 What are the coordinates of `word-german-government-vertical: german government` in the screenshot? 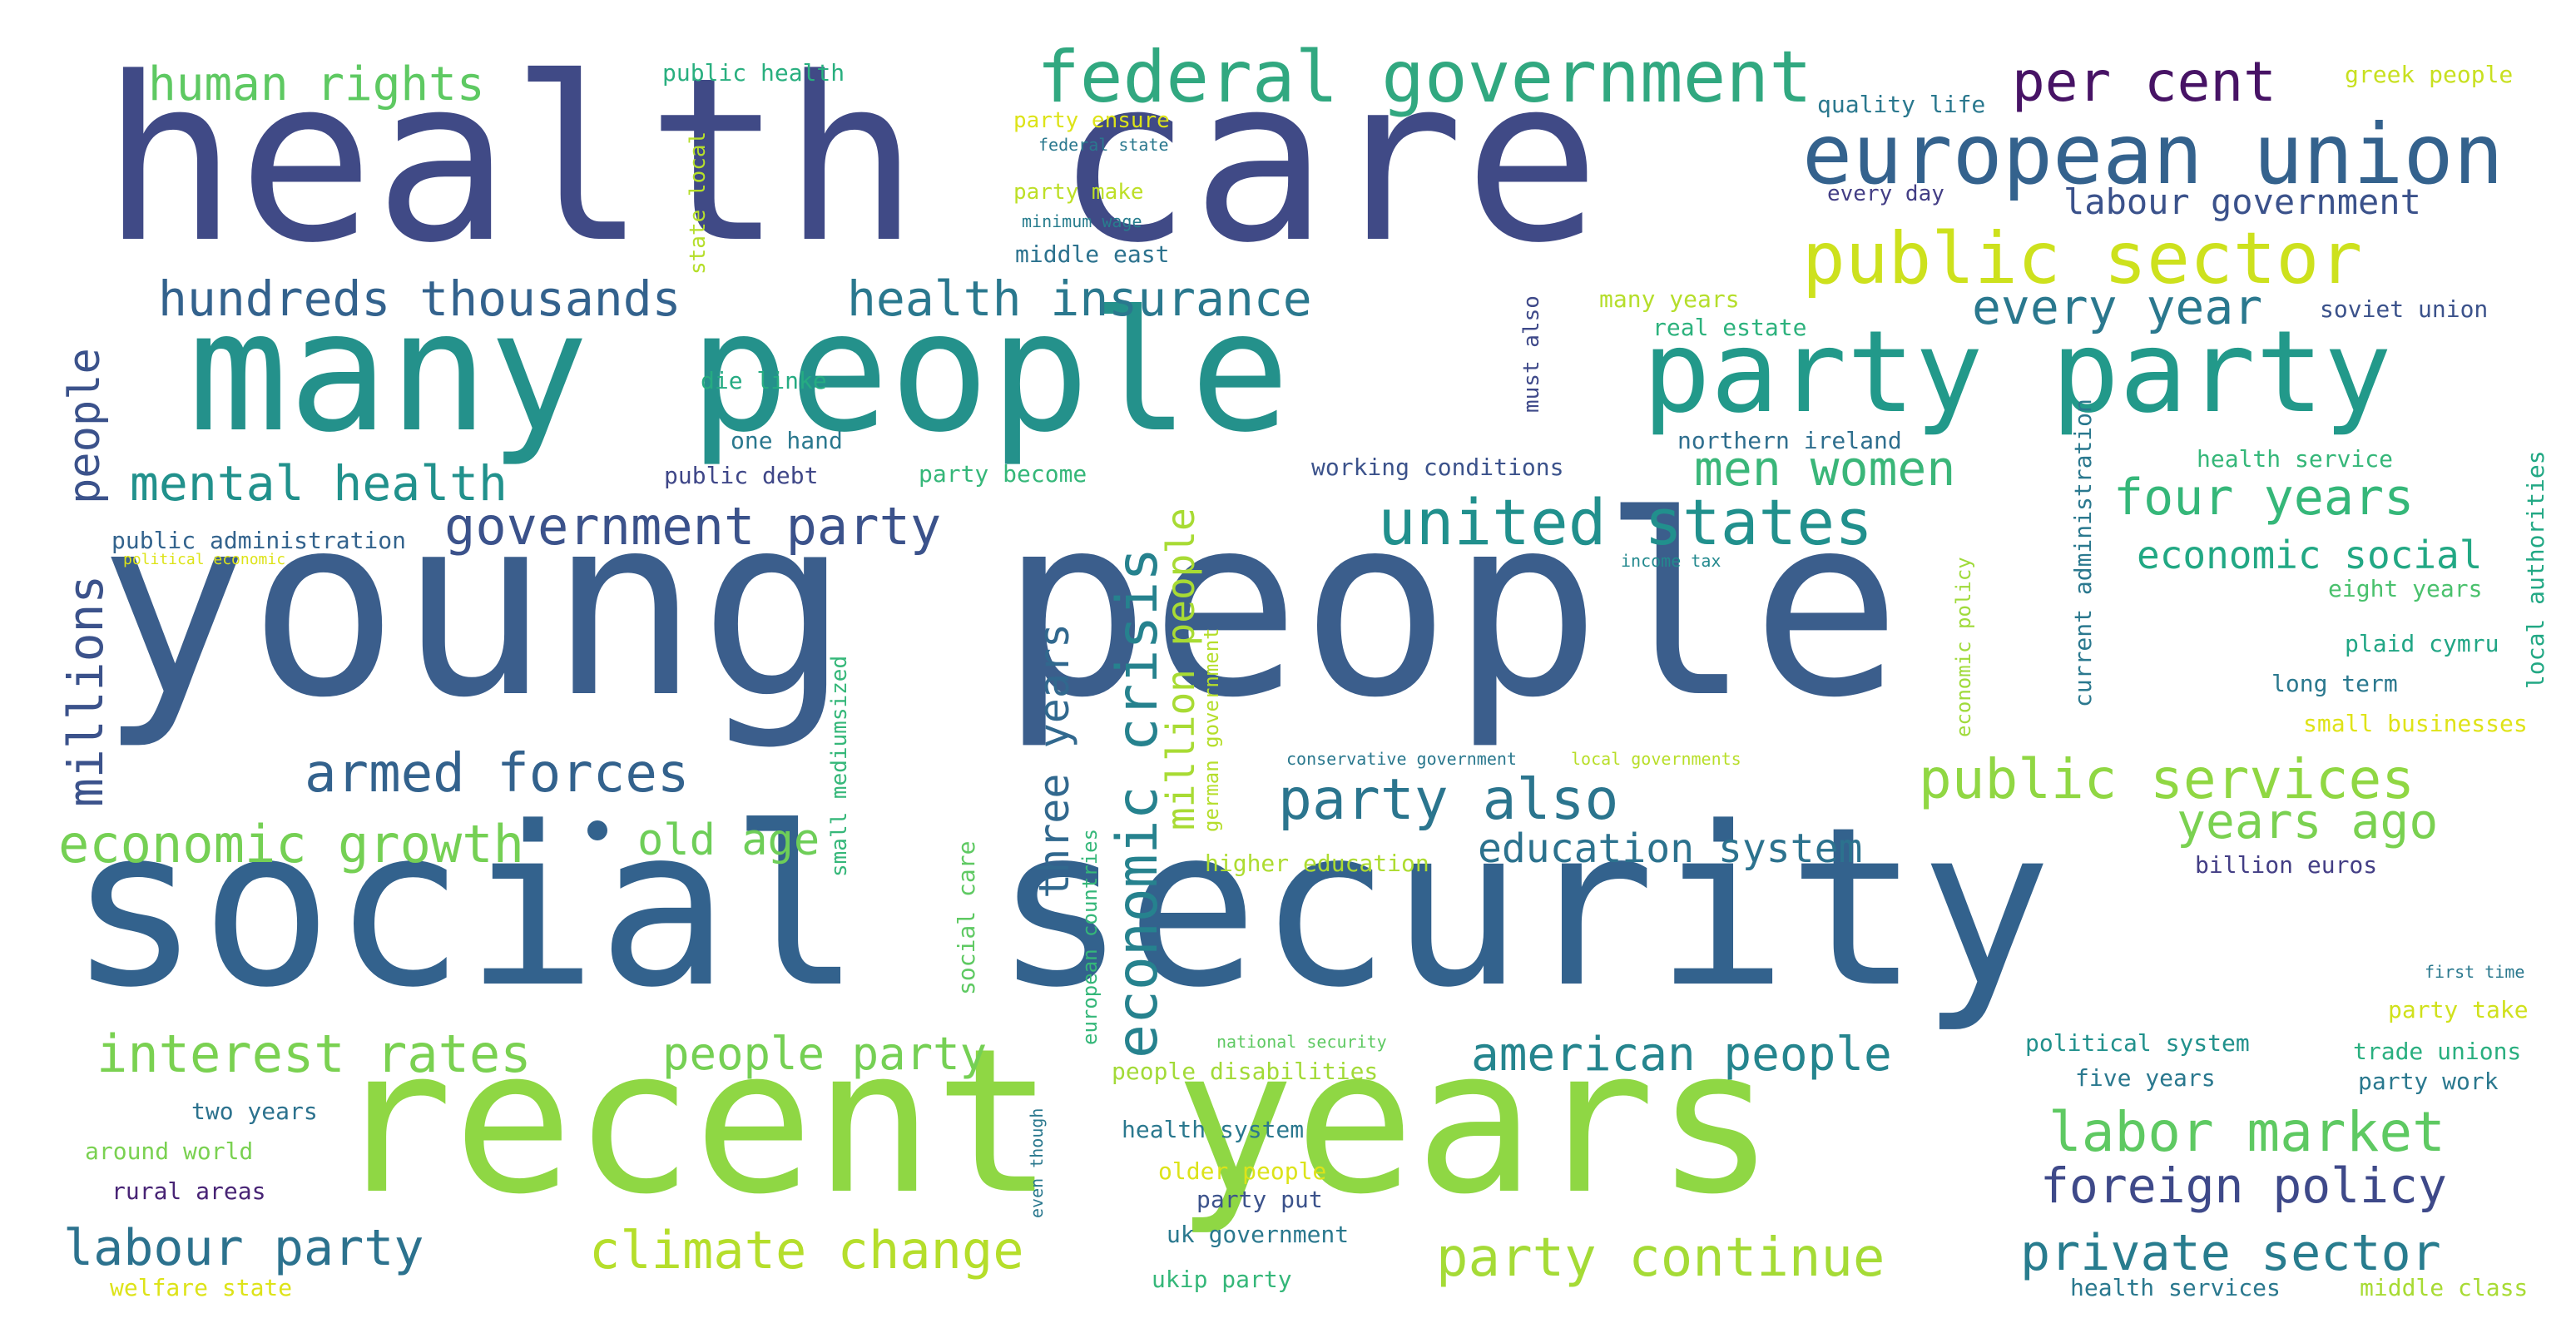 It's located at (1211, 729).